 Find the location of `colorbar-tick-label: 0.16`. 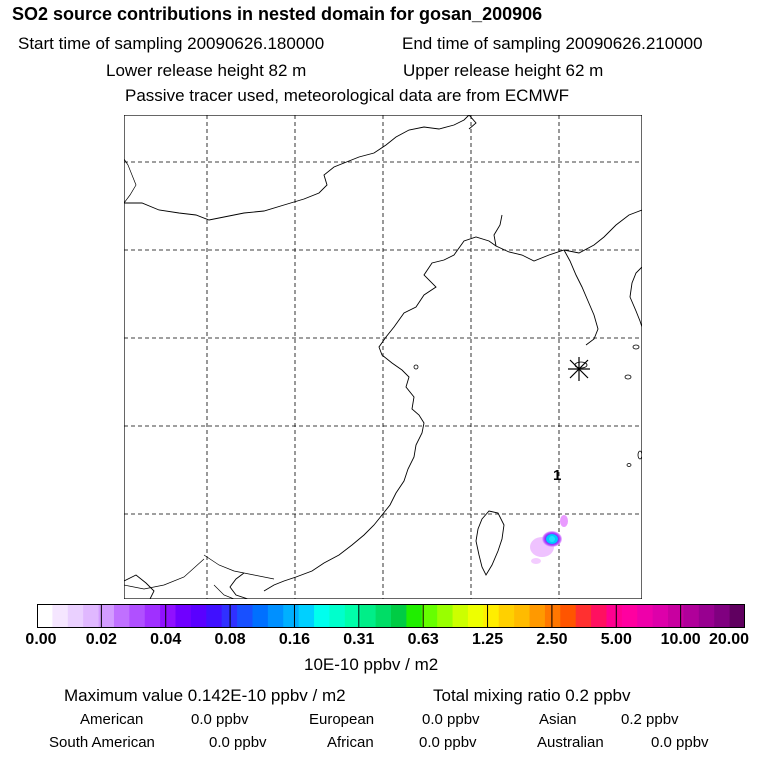

colorbar-tick-label: 0.16 is located at coordinates (294, 639).